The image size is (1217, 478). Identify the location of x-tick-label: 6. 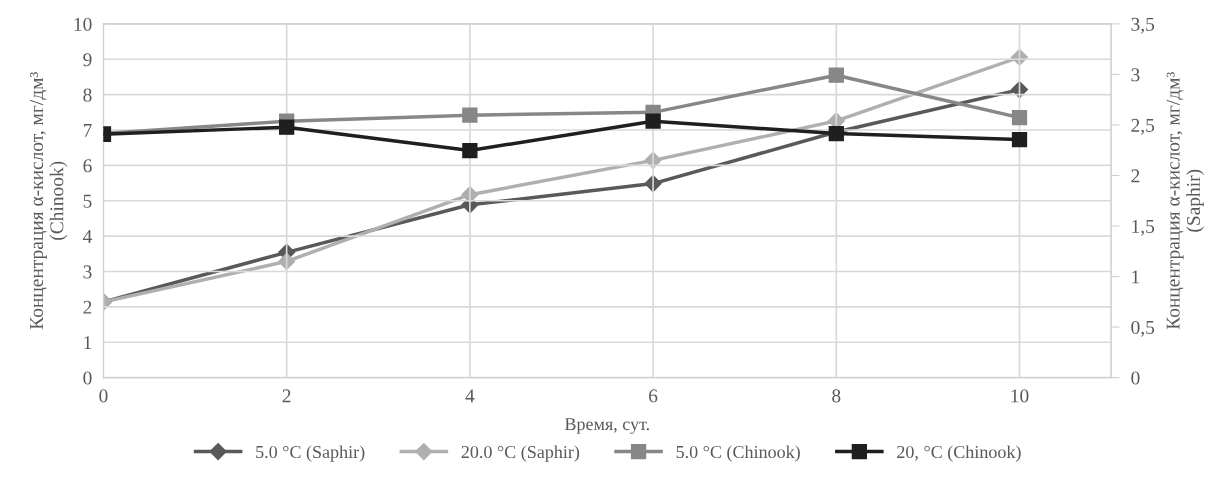
(653, 396).